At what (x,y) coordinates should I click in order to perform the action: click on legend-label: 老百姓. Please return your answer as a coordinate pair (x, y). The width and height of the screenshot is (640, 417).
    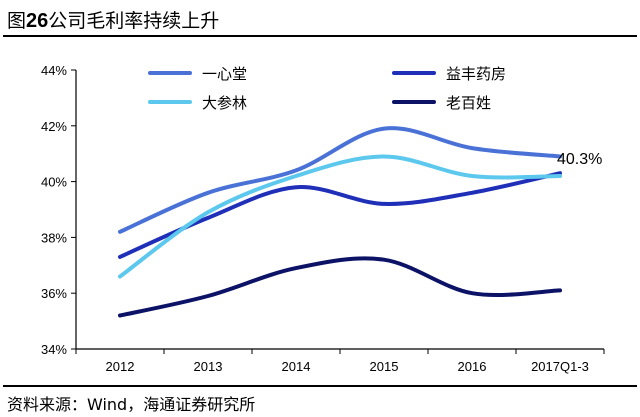
    Looking at the image, I should click on (468, 103).